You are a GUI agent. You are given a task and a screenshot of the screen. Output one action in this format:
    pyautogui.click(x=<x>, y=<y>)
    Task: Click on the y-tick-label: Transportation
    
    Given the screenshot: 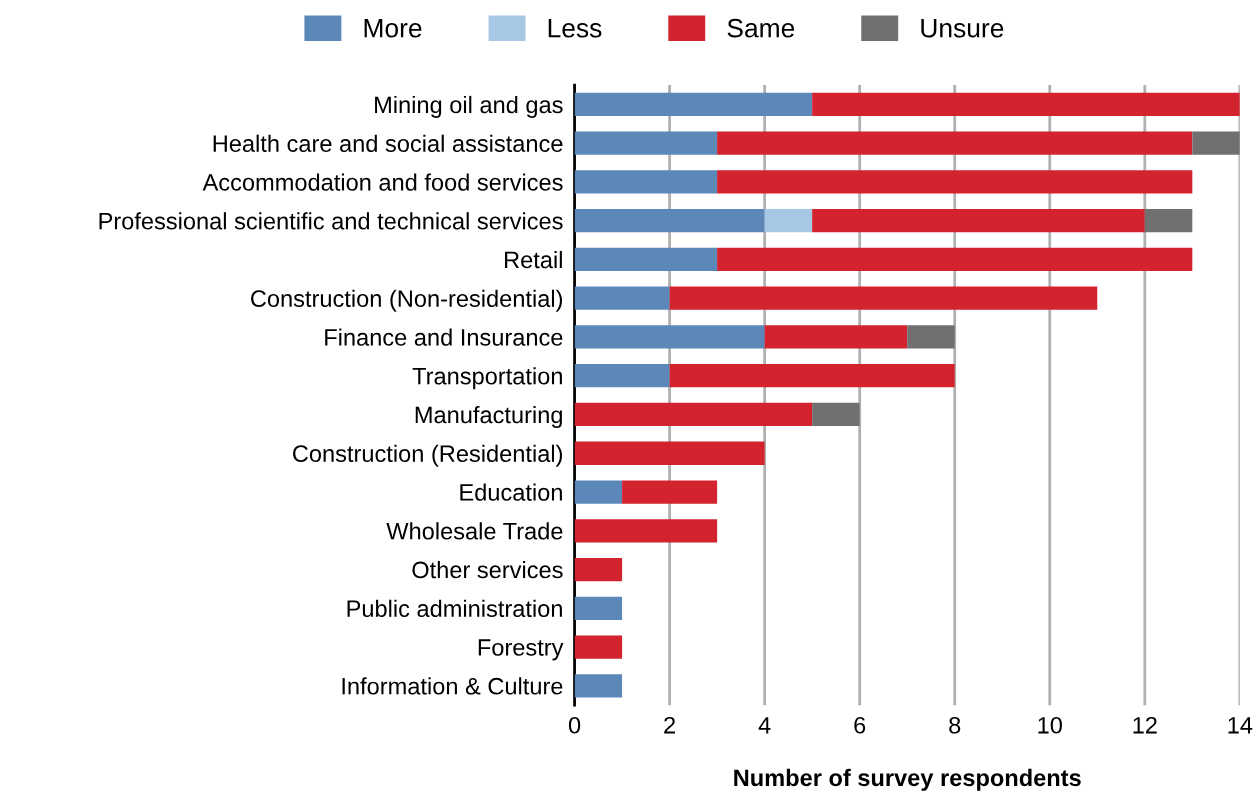 What is the action you would take?
    pyautogui.click(x=487, y=378)
    